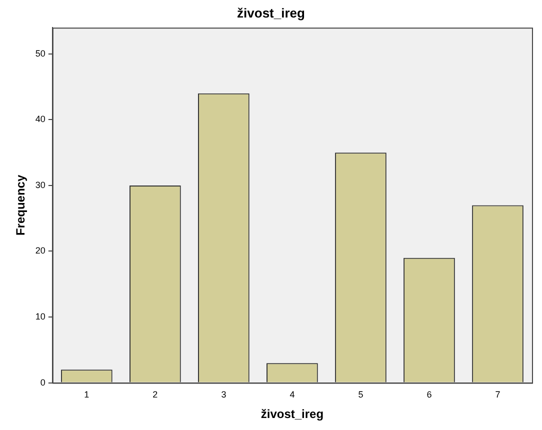 This screenshot has width=542, height=430. Describe the element at coordinates (43, 382) in the screenshot. I see `y-tick-label: 0` at that location.